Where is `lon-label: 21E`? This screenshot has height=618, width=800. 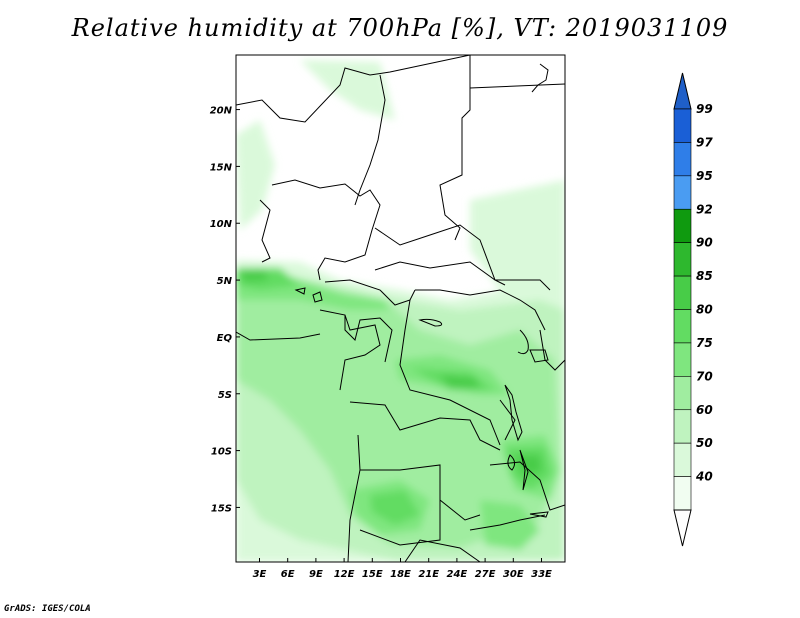
lon-label: 21E is located at coordinates (428, 574).